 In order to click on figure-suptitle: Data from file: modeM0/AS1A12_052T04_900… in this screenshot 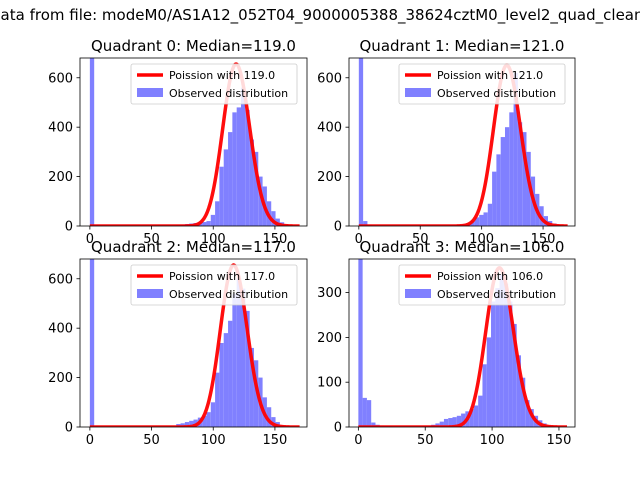, I will do `click(320, 16)`.